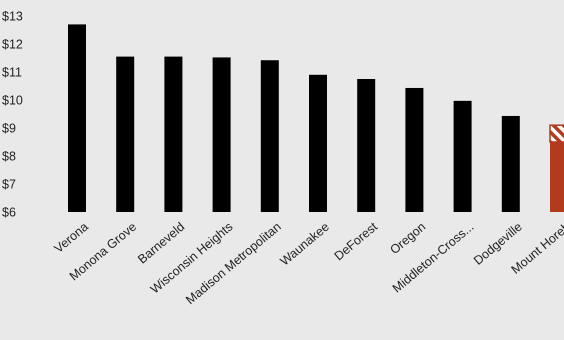 The image size is (564, 340). What do you see at coordinates (12, 45) in the screenshot?
I see `y-tick-label: $12` at bounding box center [12, 45].